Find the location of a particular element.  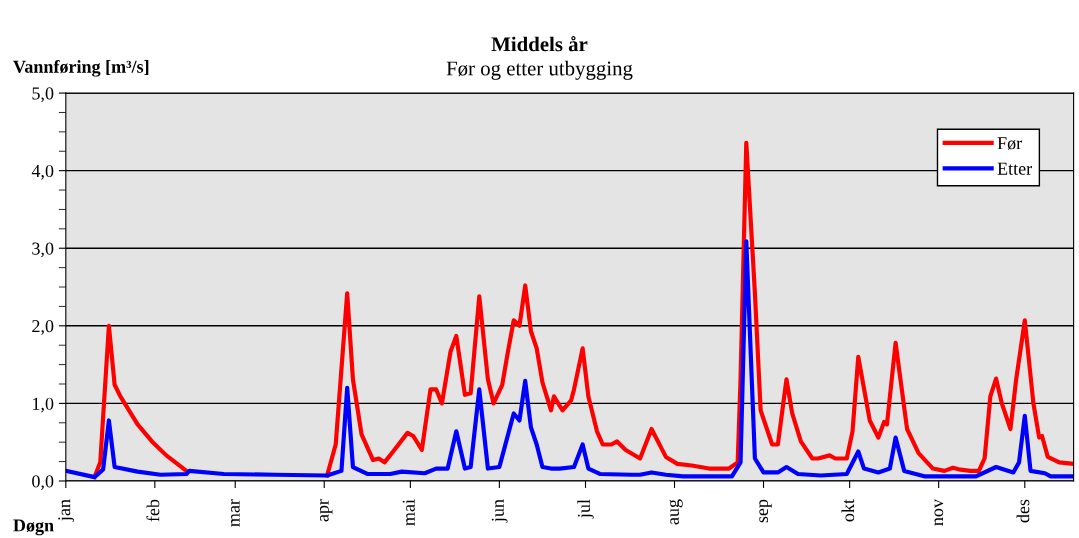

y-tick-label: 5,0 is located at coordinates (43, 95).